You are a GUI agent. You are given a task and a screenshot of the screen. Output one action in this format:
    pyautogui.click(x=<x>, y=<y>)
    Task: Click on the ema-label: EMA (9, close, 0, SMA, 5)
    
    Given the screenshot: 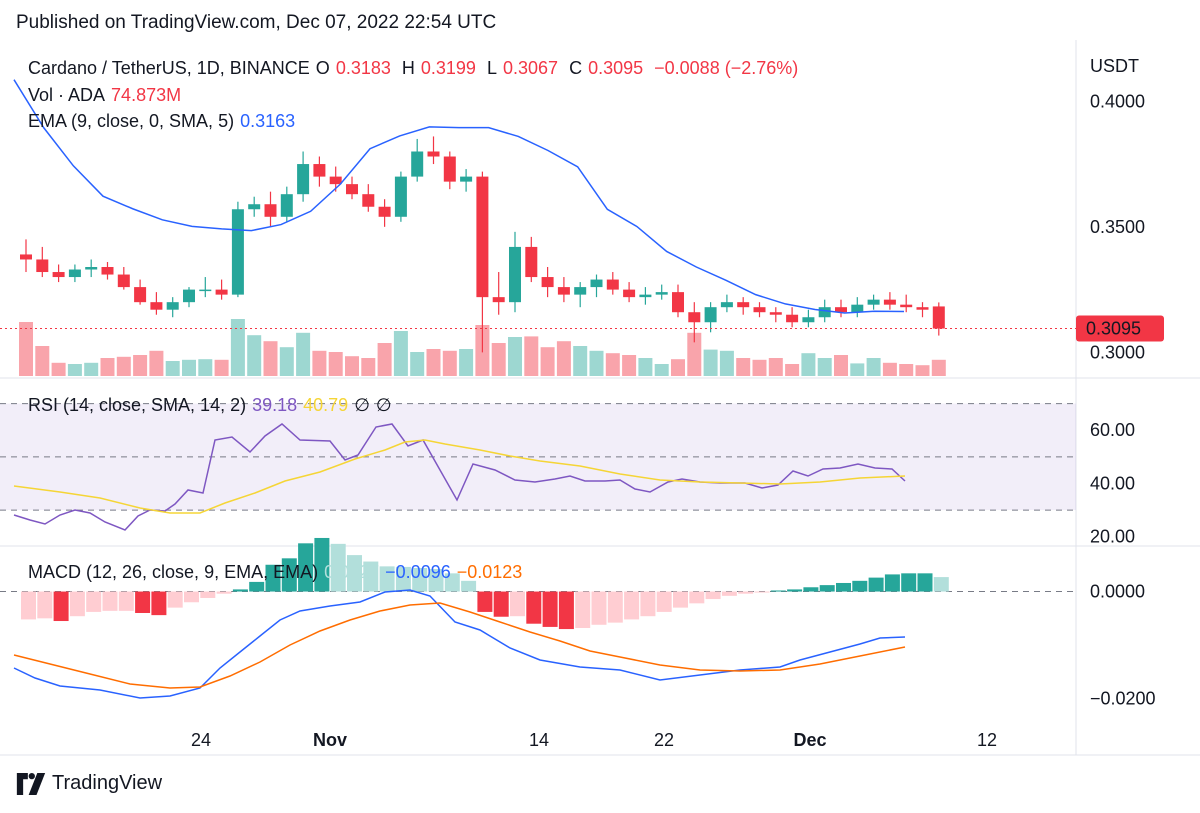 What is the action you would take?
    pyautogui.click(x=131, y=121)
    